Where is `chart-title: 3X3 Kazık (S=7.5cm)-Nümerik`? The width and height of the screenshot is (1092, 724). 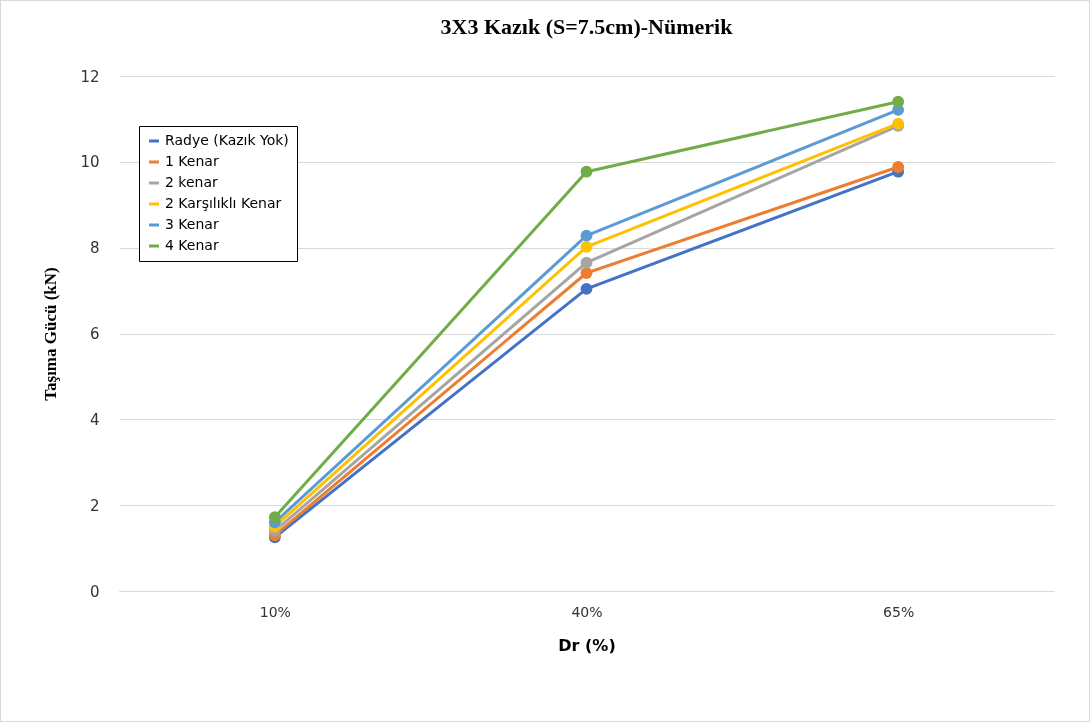 chart-title: 3X3 Kazık (S=7.5cm)-Nümerik is located at coordinates (587, 26).